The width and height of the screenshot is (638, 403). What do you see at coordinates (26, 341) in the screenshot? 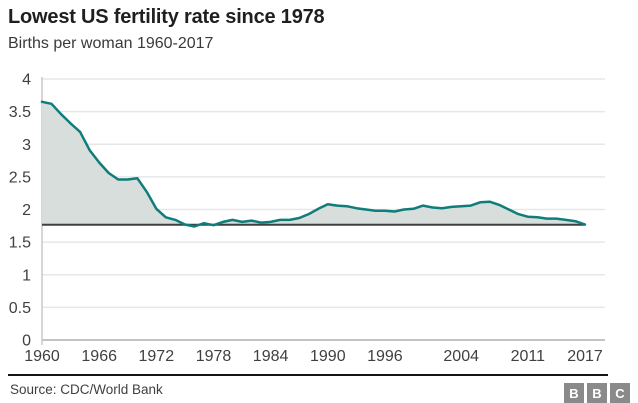
I see `y-tick-label: 0` at bounding box center [26, 341].